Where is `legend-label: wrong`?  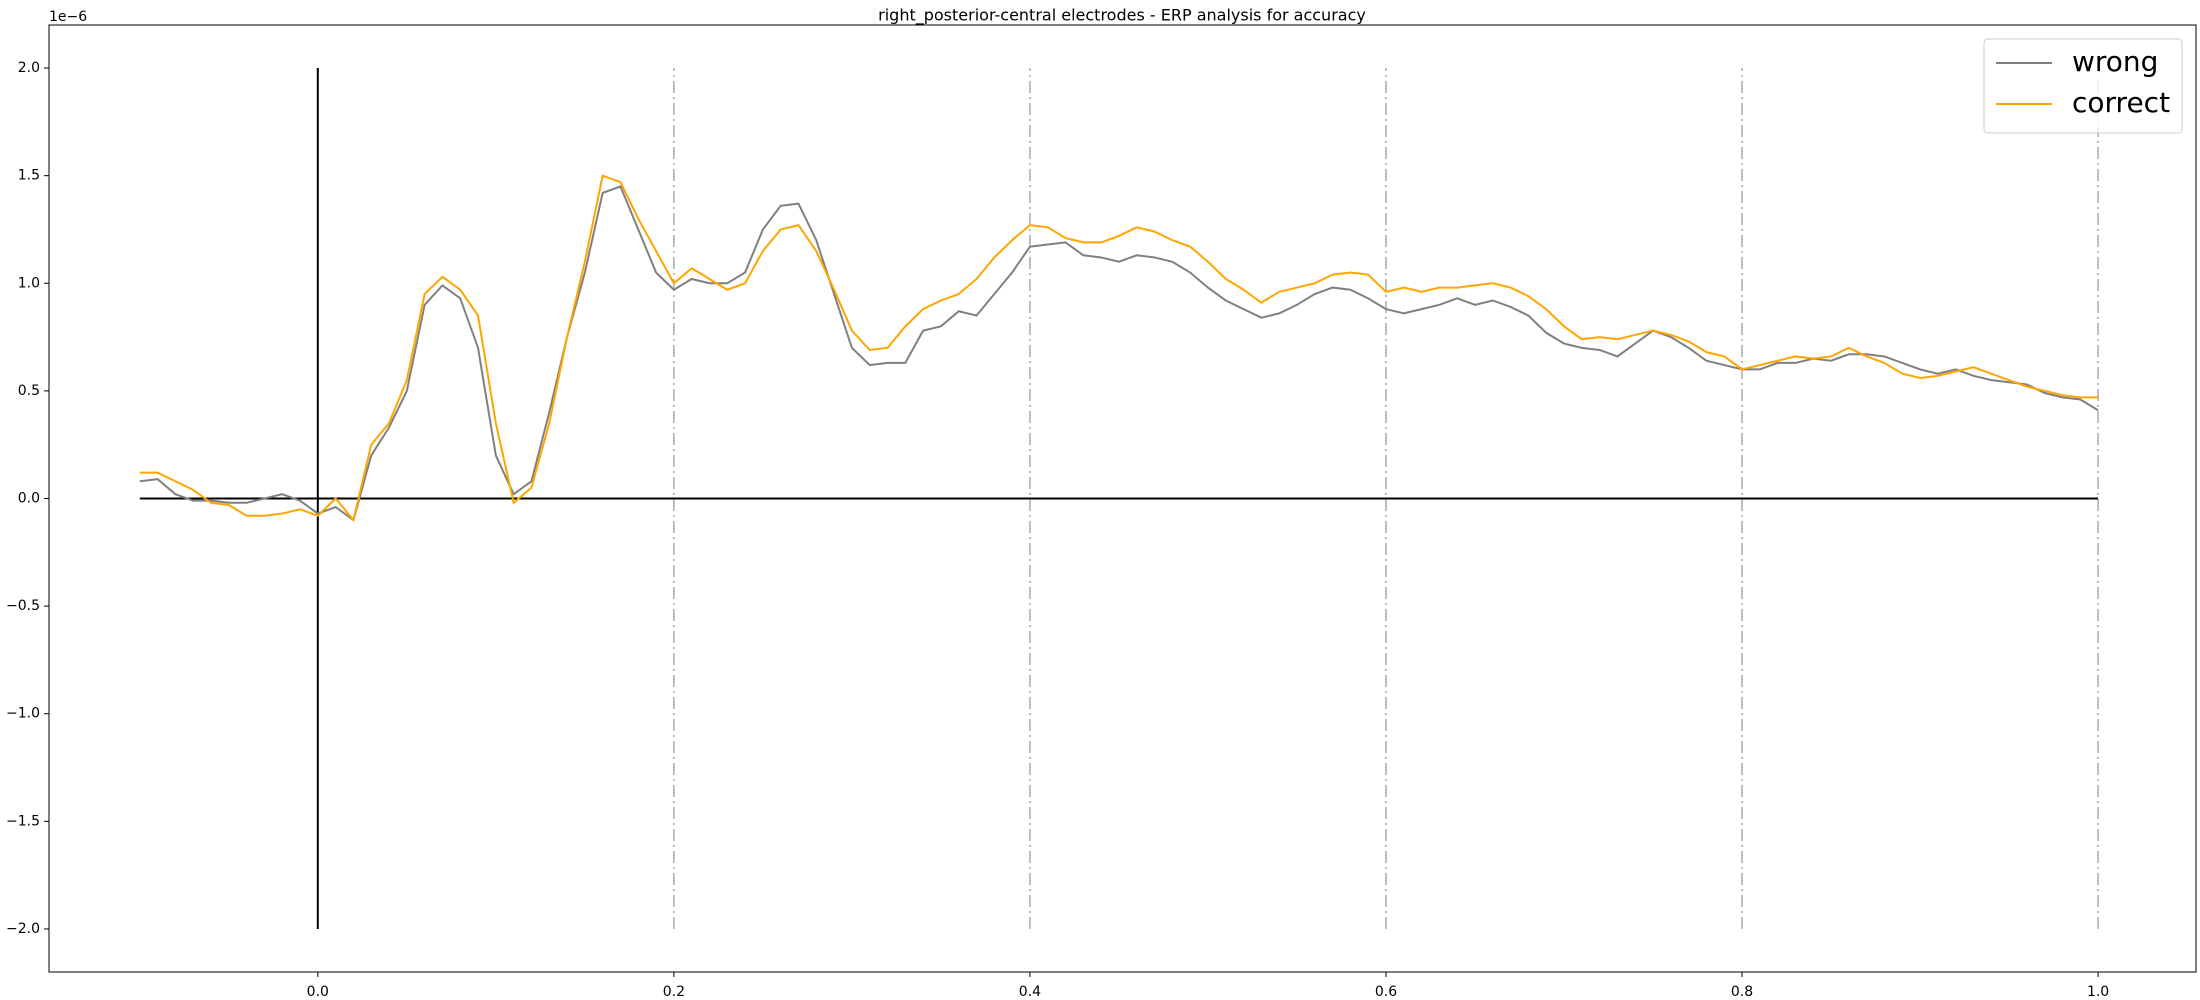
legend-label: wrong is located at coordinates (2115, 61).